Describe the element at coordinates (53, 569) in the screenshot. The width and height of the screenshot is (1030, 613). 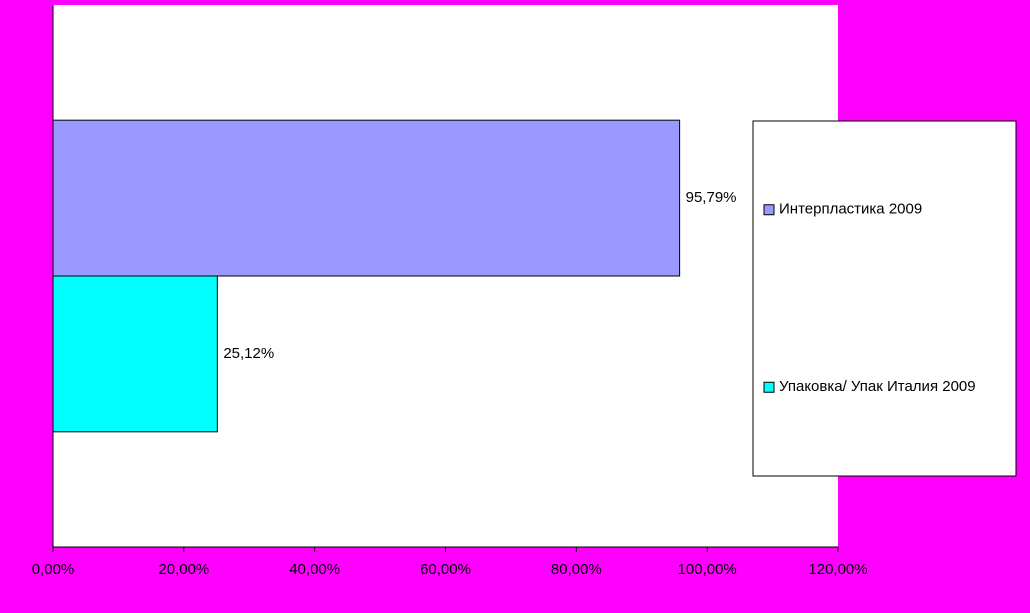
I see `x-tick-label: 0,00%` at that location.